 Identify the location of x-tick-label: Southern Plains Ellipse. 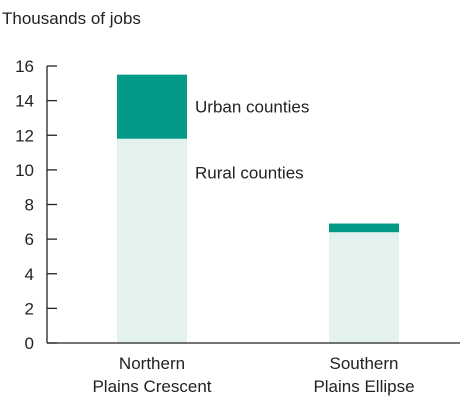
(363, 375).